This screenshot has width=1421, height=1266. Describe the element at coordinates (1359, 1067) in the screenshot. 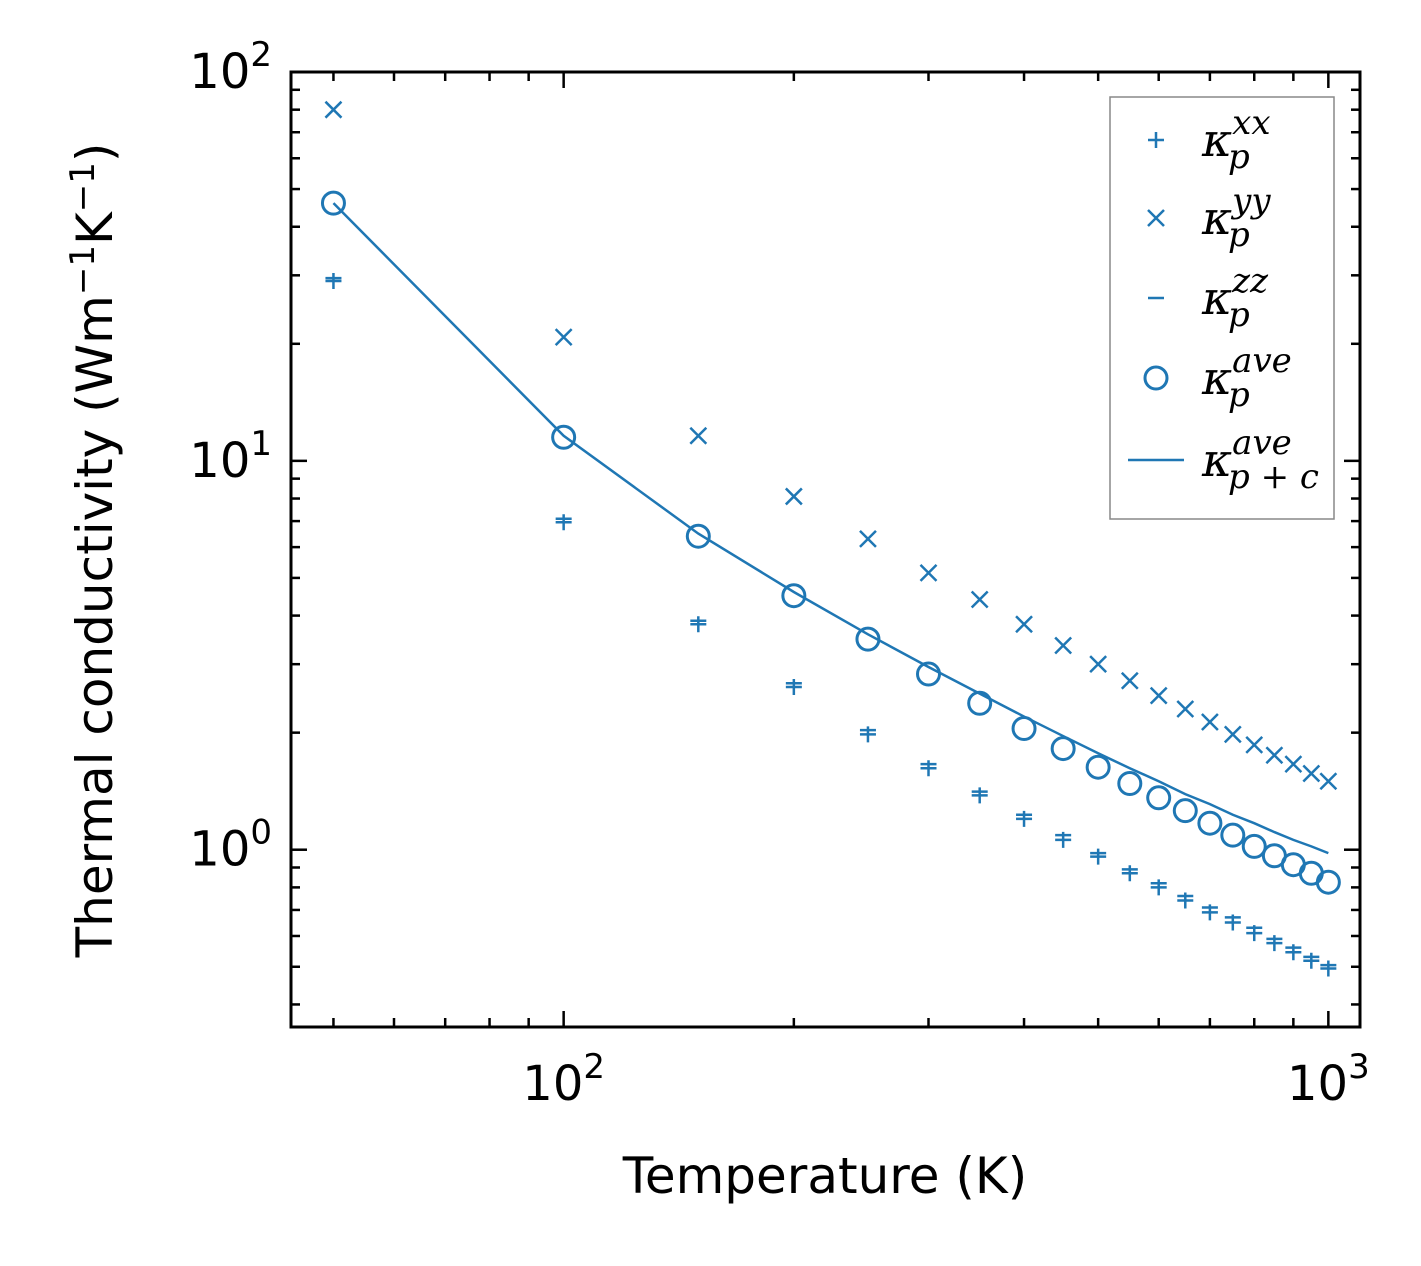

I see `x-tick-label-exp: 3` at that location.